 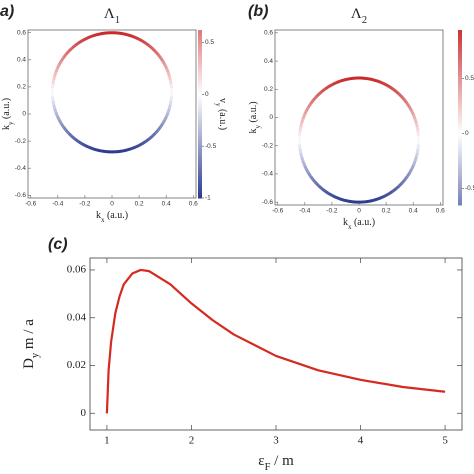 I want to click on panel-title: Λ2, so click(x=359, y=15).